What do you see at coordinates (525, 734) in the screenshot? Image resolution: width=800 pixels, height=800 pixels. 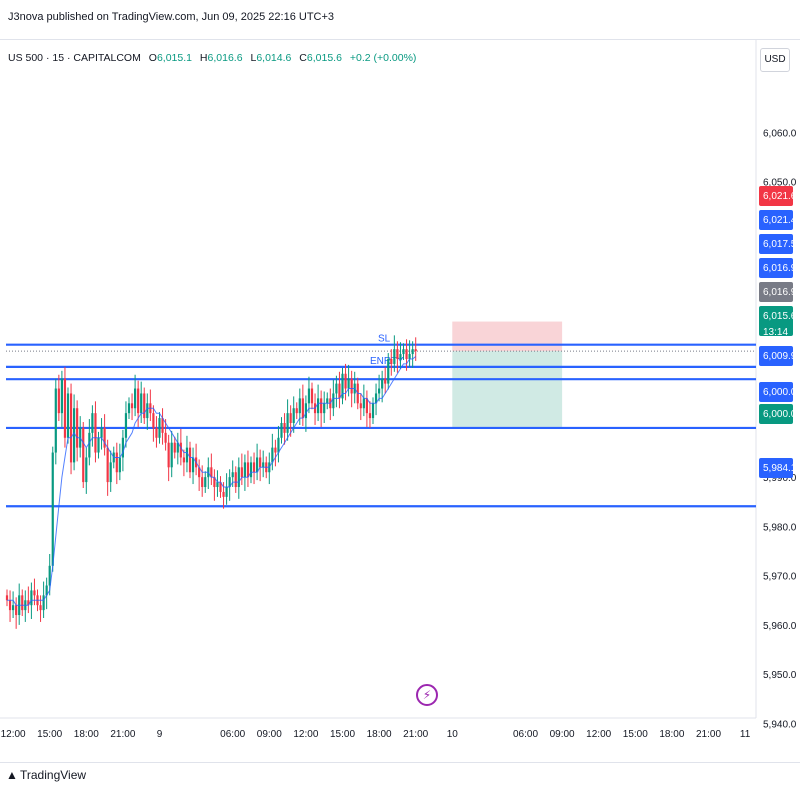 I see `x-tick-label: 06:00` at bounding box center [525, 734].